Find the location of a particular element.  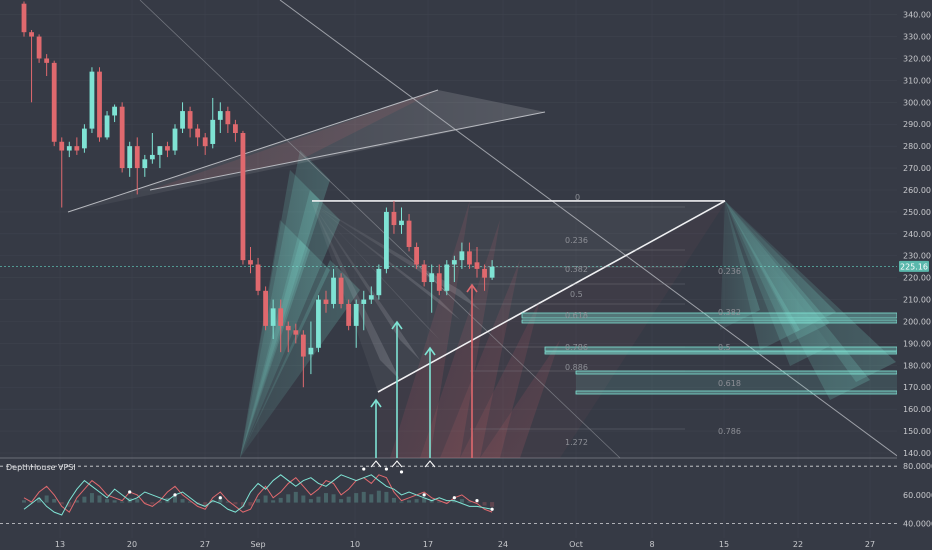

fan-mint-left is located at coordinates (285, 349).